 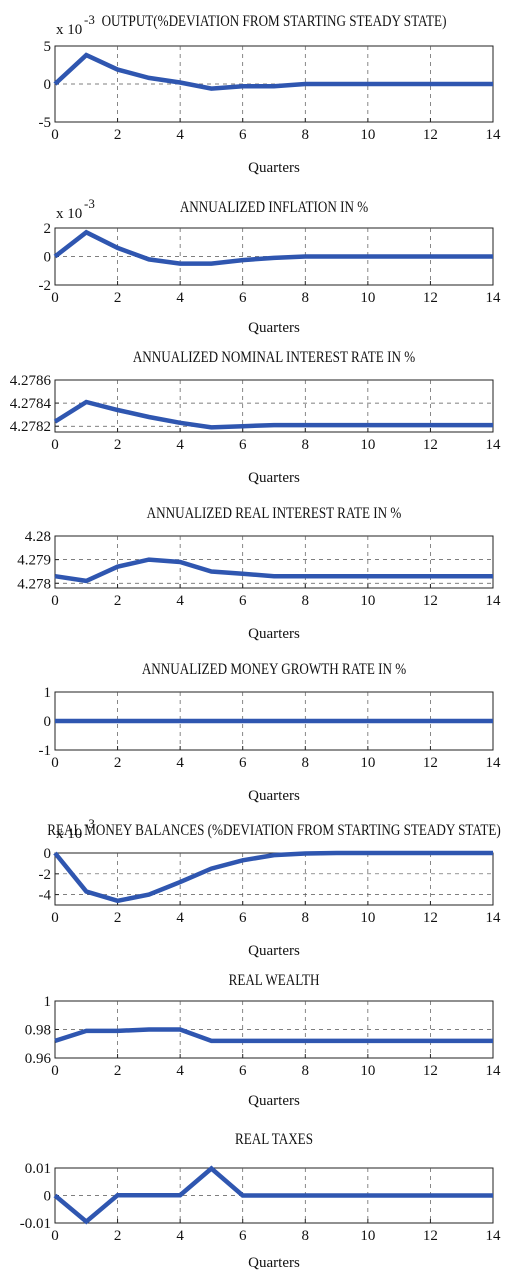 What do you see at coordinates (35, 1224) in the screenshot?
I see `y-tick-label: -0.01` at bounding box center [35, 1224].